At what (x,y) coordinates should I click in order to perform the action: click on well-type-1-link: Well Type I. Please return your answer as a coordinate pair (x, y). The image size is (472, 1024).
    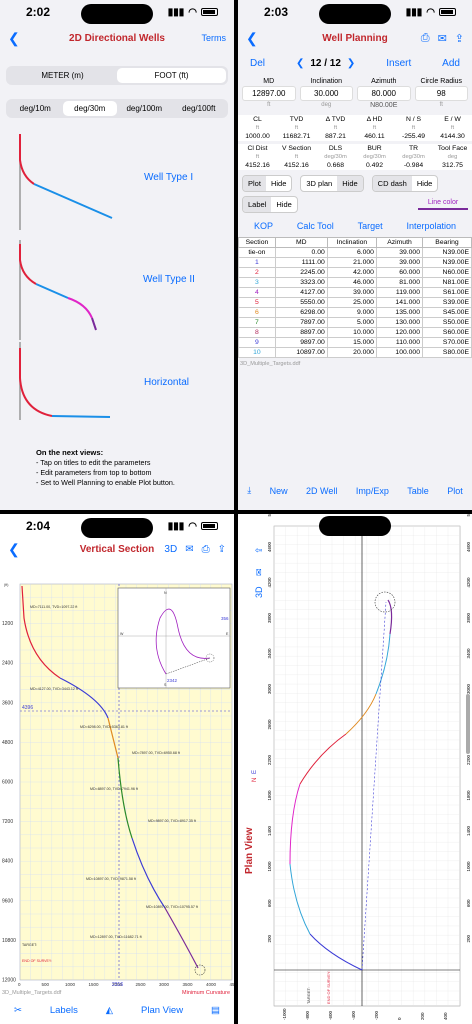
    Looking at the image, I should click on (169, 177).